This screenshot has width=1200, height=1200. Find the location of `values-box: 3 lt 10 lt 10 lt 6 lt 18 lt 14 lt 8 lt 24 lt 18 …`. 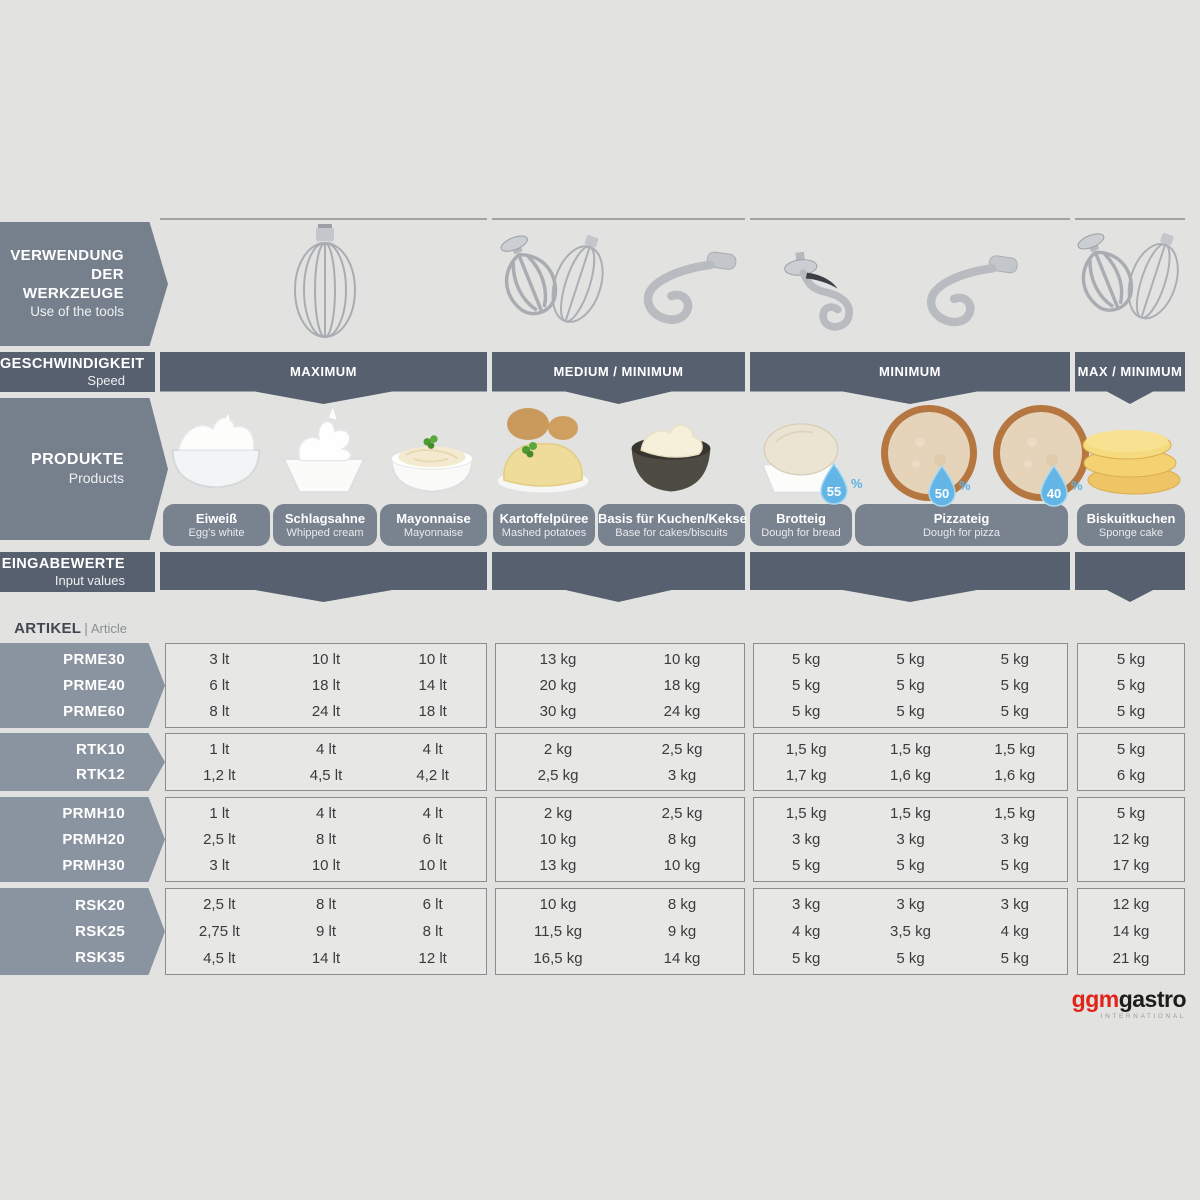

values-box: 3 lt 10 lt 10 lt 6 lt 18 lt 14 lt 8 lt 24 lt 18 … is located at coordinates (326, 685).